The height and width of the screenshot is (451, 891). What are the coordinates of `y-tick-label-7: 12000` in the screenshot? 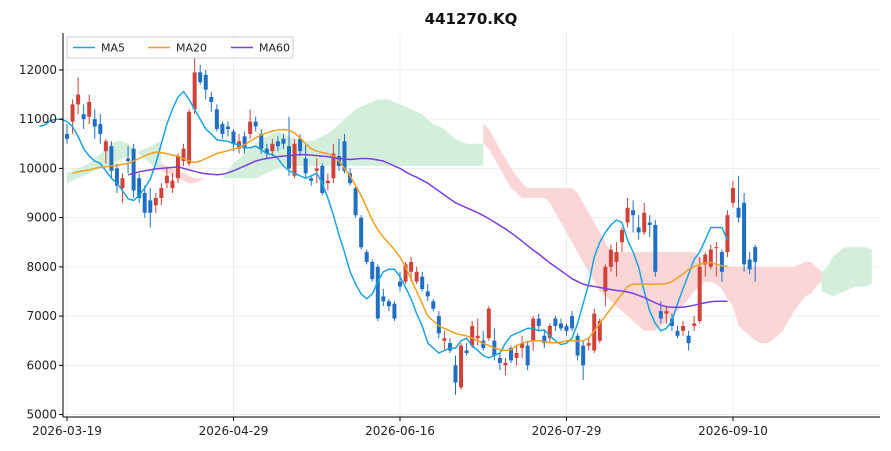 It's located at (38, 70).